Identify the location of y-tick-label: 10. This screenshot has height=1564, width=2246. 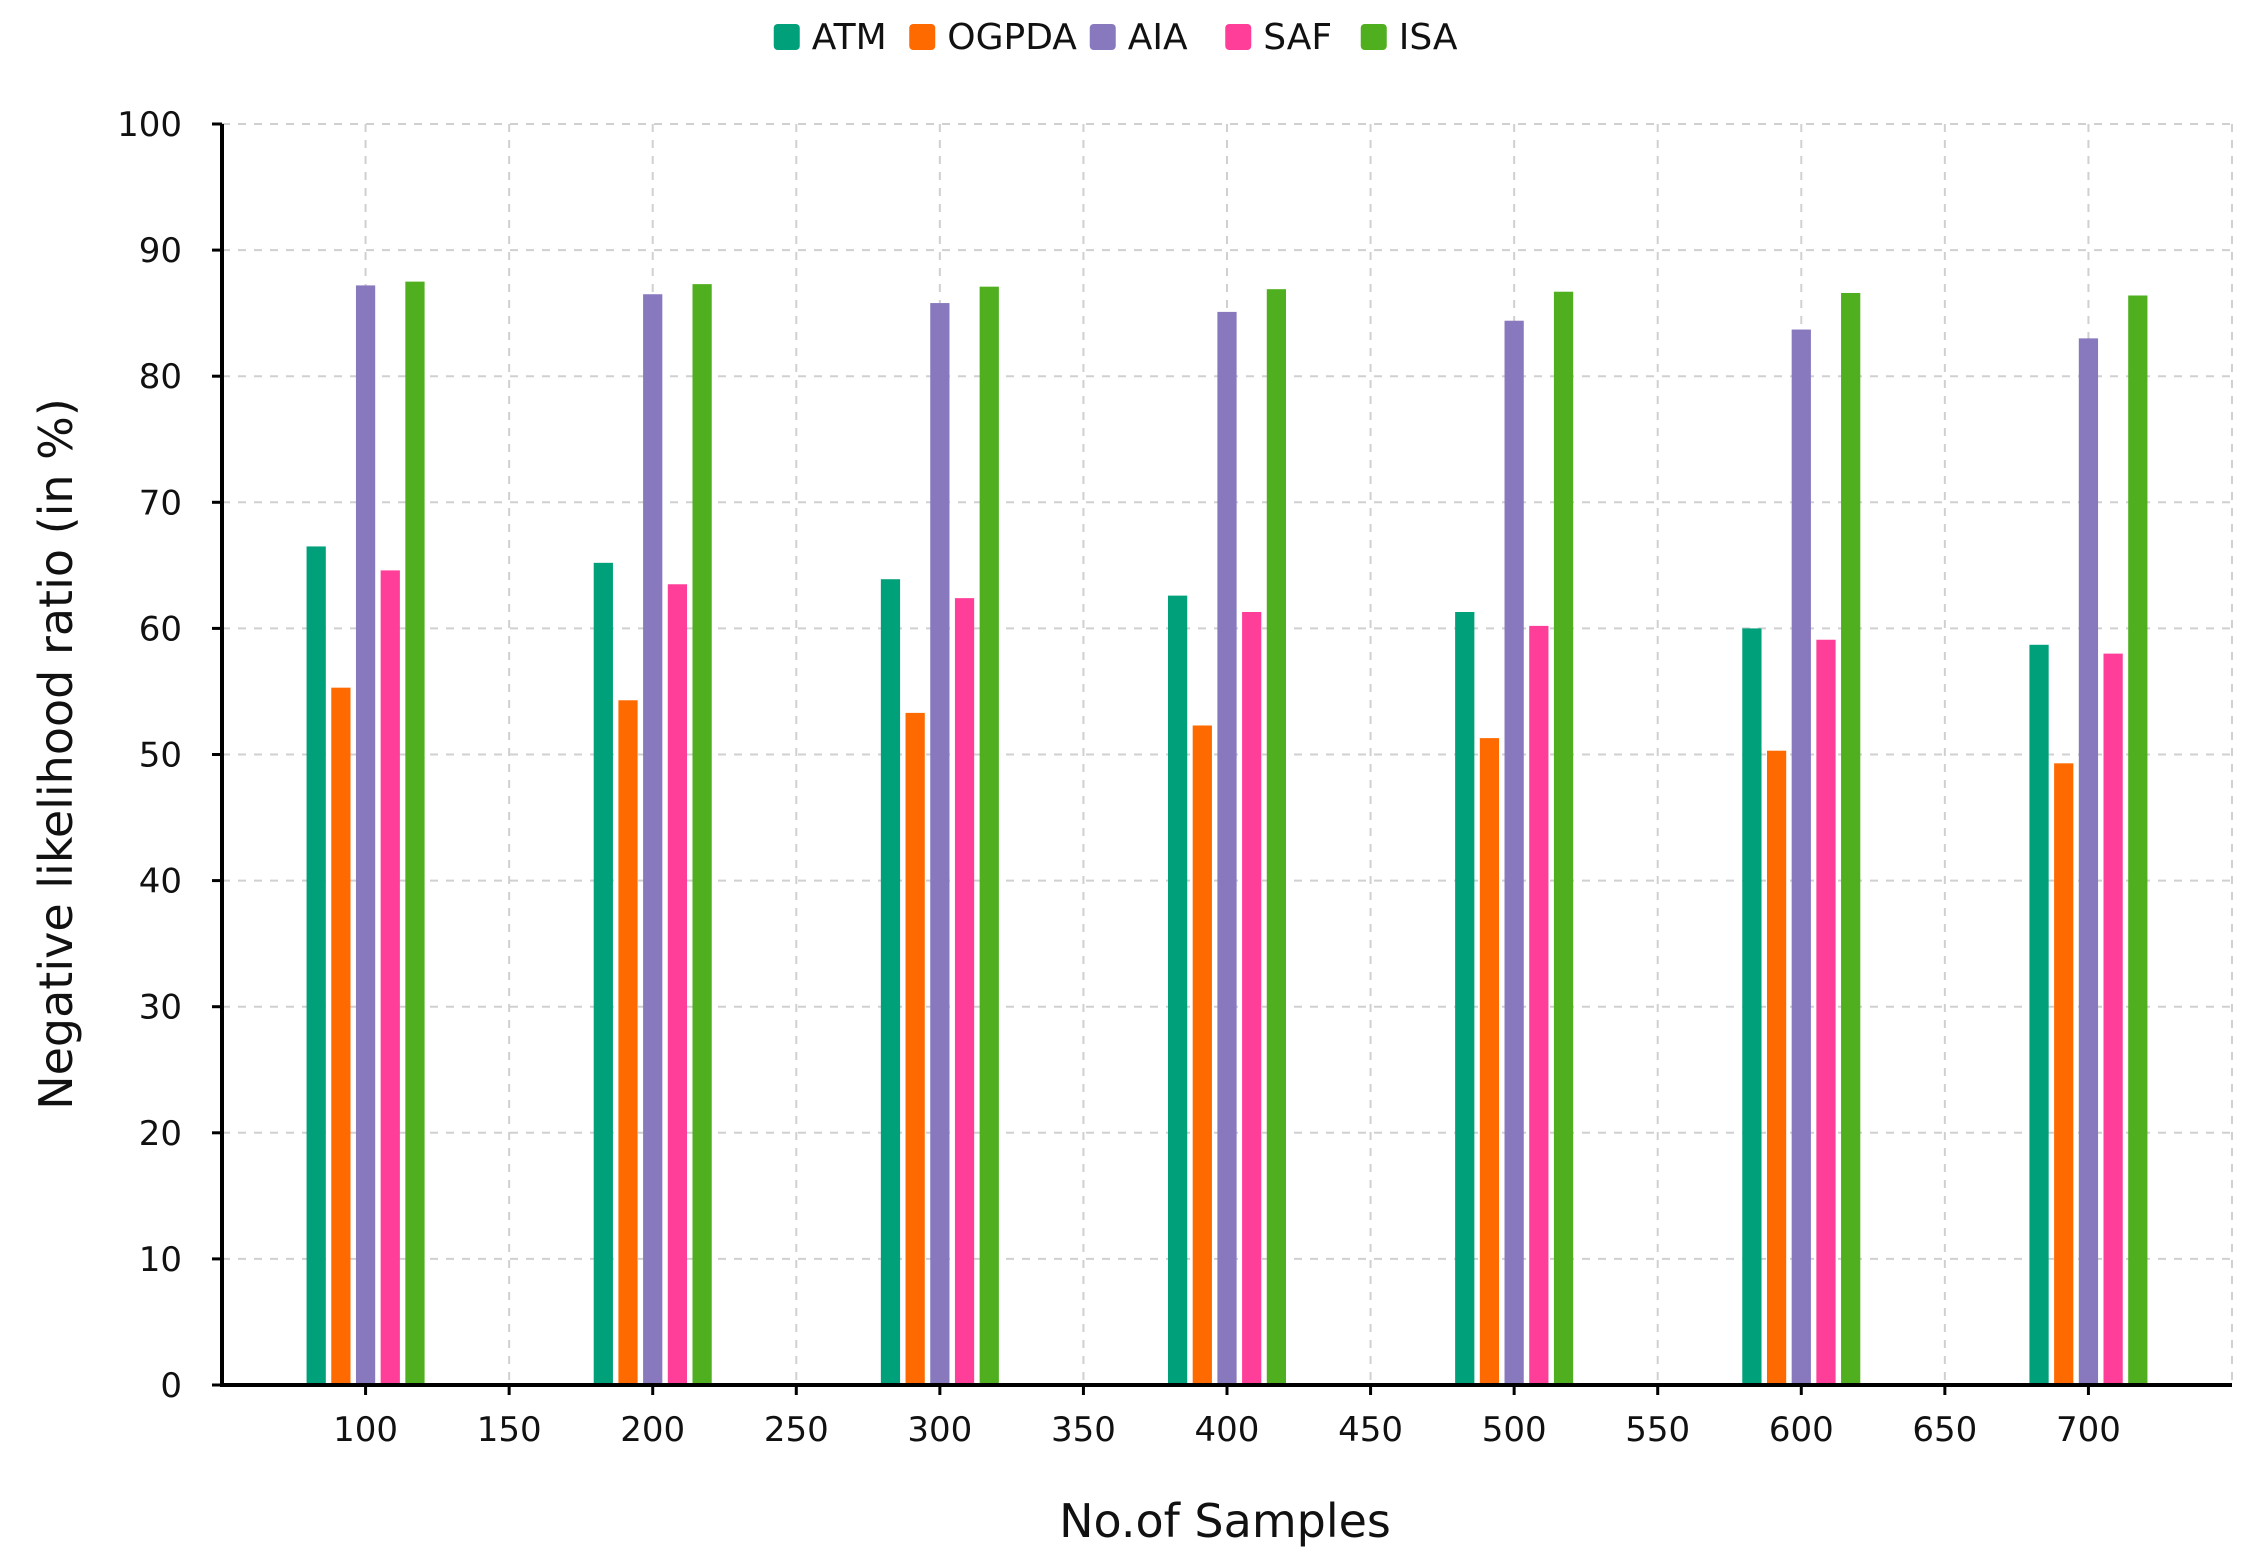
(160, 1260).